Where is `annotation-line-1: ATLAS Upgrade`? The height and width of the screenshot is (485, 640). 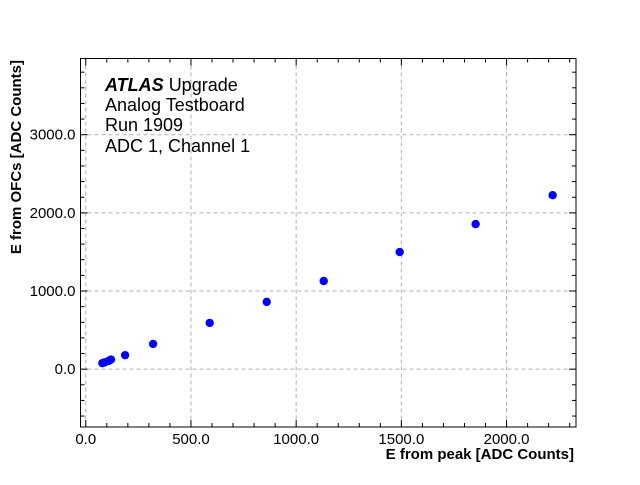
annotation-line-1: ATLAS Upgrade is located at coordinates (171, 85).